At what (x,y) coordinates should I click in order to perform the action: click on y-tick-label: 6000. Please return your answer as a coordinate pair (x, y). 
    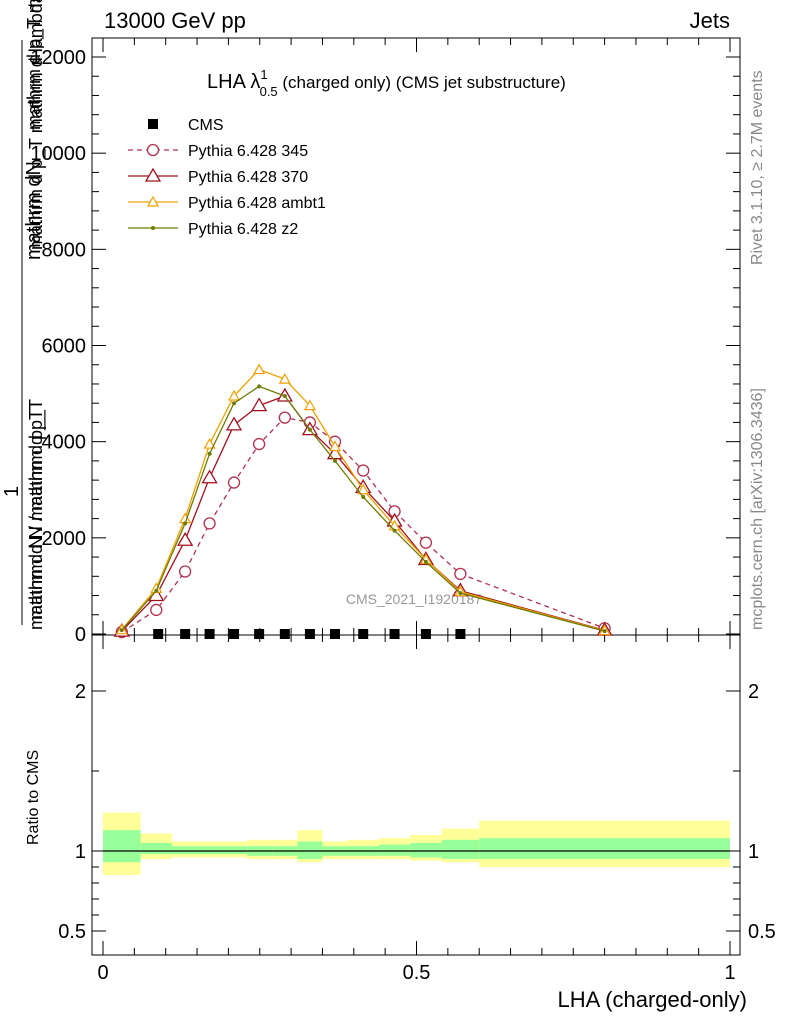
    Looking at the image, I should click on (64, 347).